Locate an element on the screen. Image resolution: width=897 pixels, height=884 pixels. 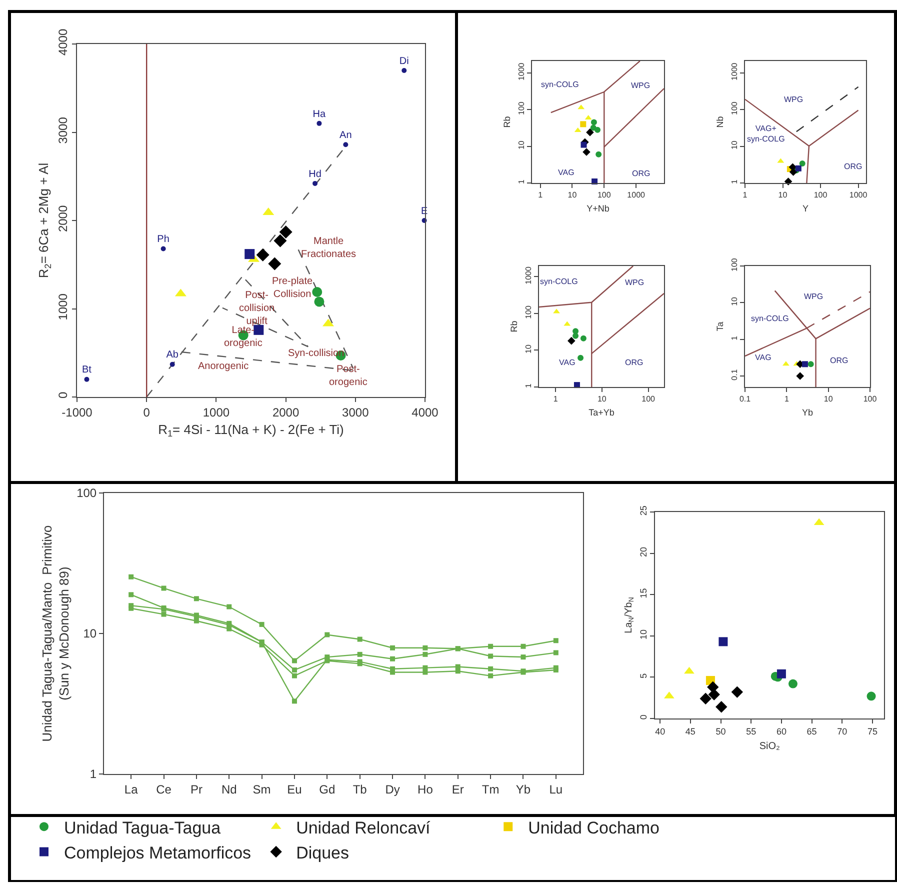
x-tick-label: 0.1 is located at coordinates (745, 399).